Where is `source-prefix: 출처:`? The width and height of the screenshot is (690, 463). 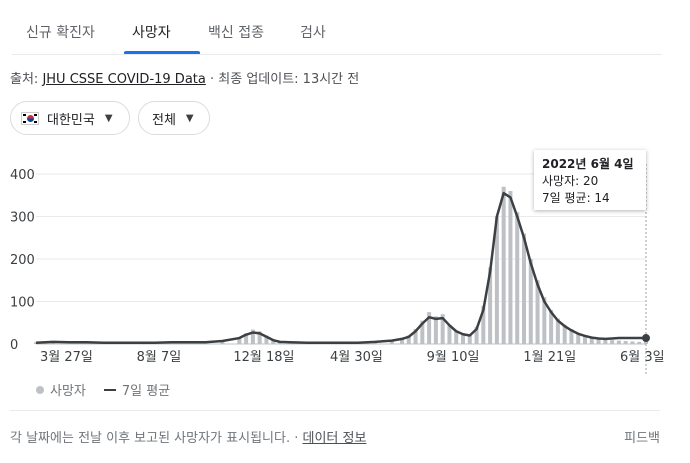 source-prefix: 출처: is located at coordinates (26, 79).